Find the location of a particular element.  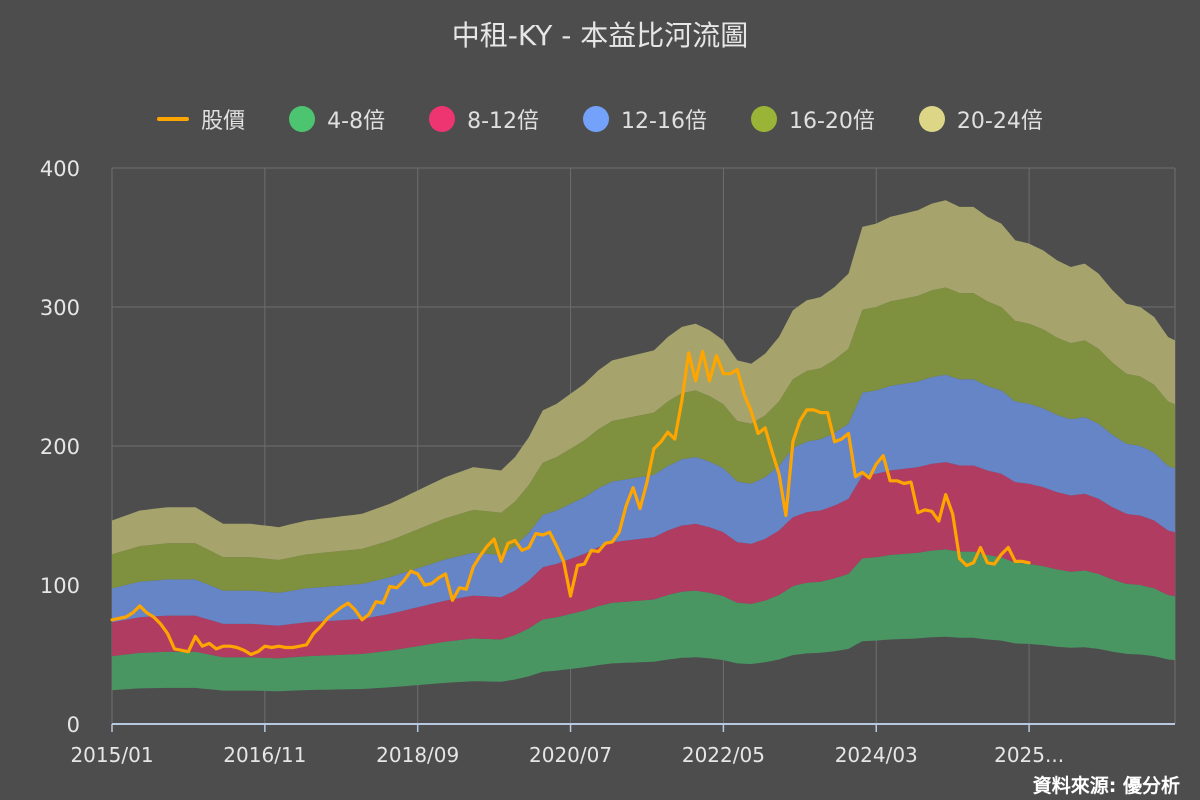

legend-item-price: 股價 is located at coordinates (201, 119).